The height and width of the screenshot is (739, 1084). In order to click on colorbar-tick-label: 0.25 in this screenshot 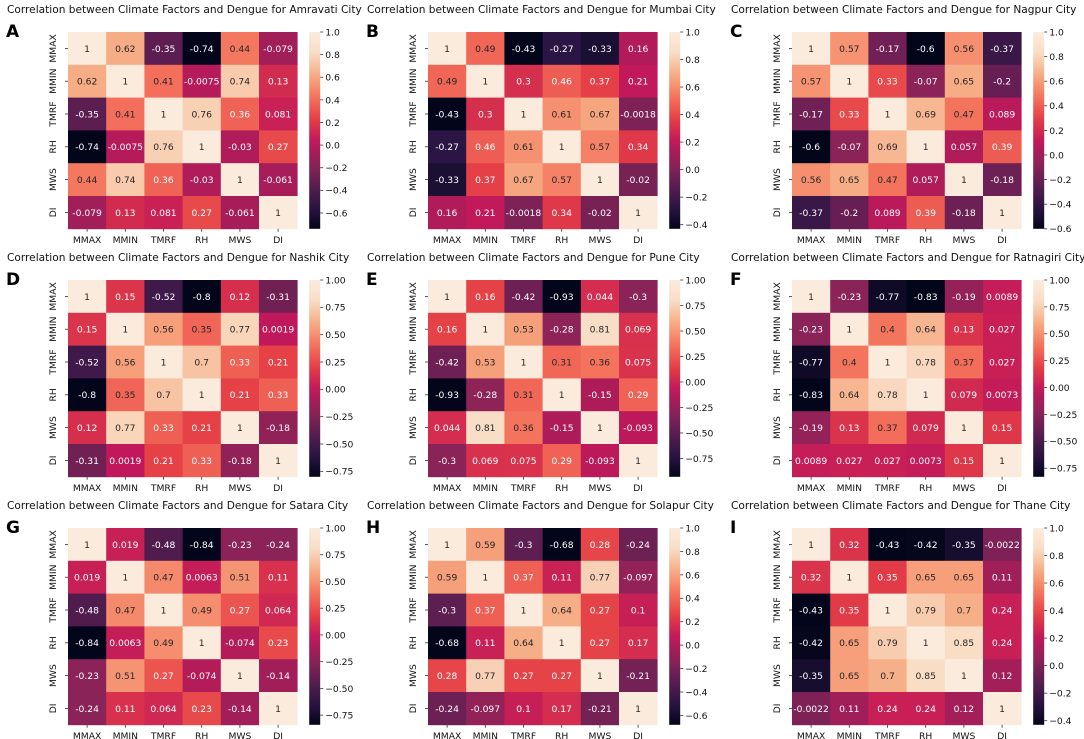, I will do `click(695, 357)`.